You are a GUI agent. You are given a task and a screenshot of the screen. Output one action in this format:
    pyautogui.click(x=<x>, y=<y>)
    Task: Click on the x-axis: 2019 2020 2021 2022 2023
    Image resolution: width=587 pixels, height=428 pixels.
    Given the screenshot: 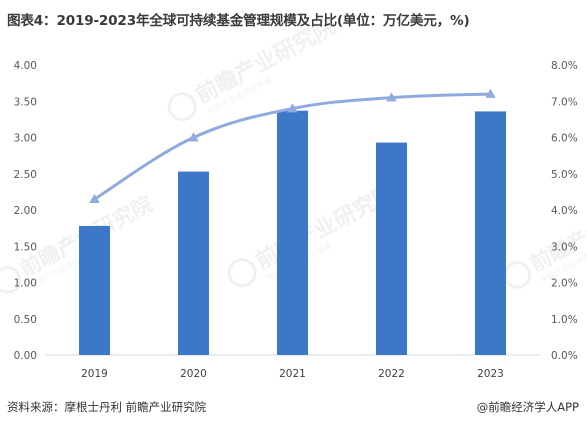 What is the action you would take?
    pyautogui.click(x=292, y=374)
    